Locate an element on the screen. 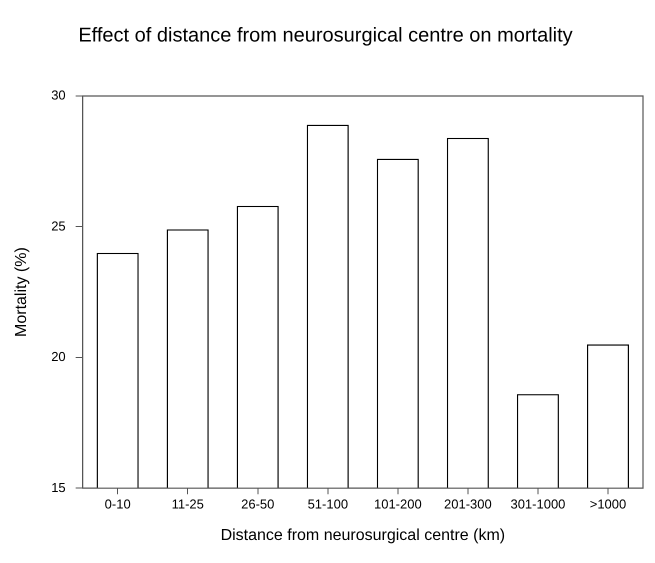 The height and width of the screenshot is (563, 655). x-tick-label: 26-50 is located at coordinates (257, 504).